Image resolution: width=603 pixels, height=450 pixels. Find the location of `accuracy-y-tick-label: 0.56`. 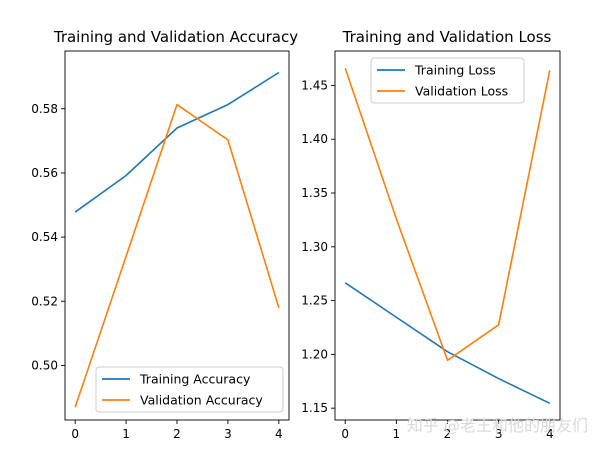

accuracy-y-tick-label: 0.56 is located at coordinates (44, 173).